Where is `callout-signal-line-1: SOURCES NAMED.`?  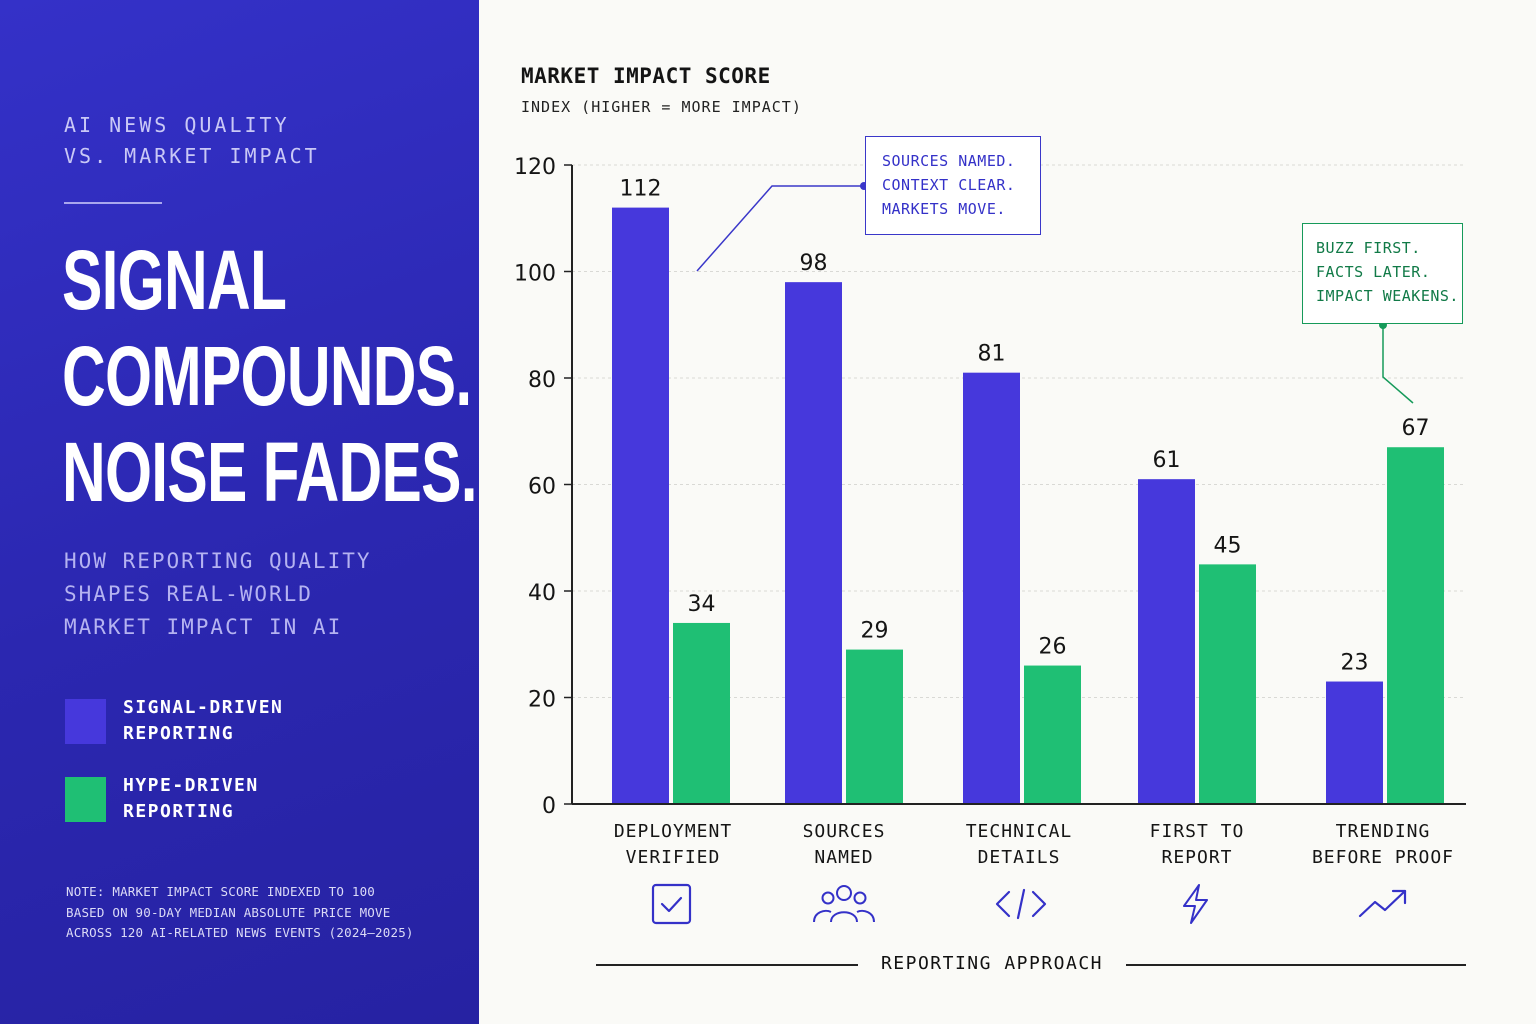 callout-signal-line-1: SOURCES NAMED. is located at coordinates (949, 161).